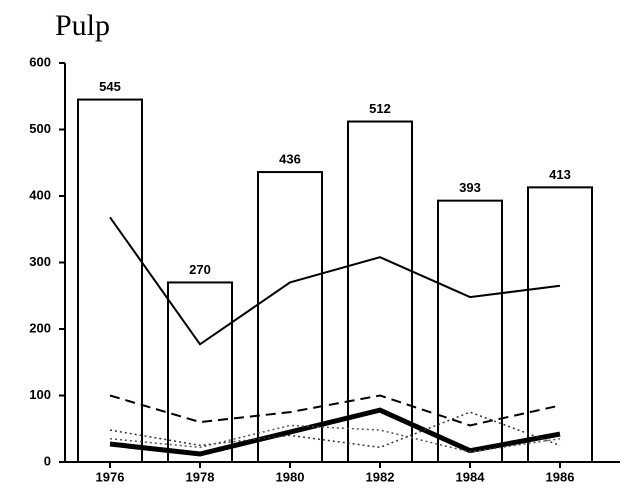 This screenshot has width=629, height=494. What do you see at coordinates (200, 476) in the screenshot?
I see `x-tick-label: 1978` at bounding box center [200, 476].